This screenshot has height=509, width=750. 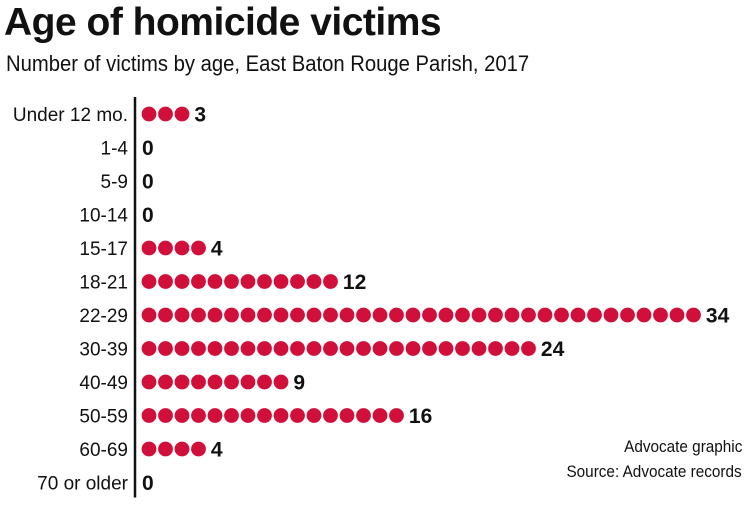 What do you see at coordinates (103, 383) in the screenshot?
I see `tick-label: 40-49` at bounding box center [103, 383].